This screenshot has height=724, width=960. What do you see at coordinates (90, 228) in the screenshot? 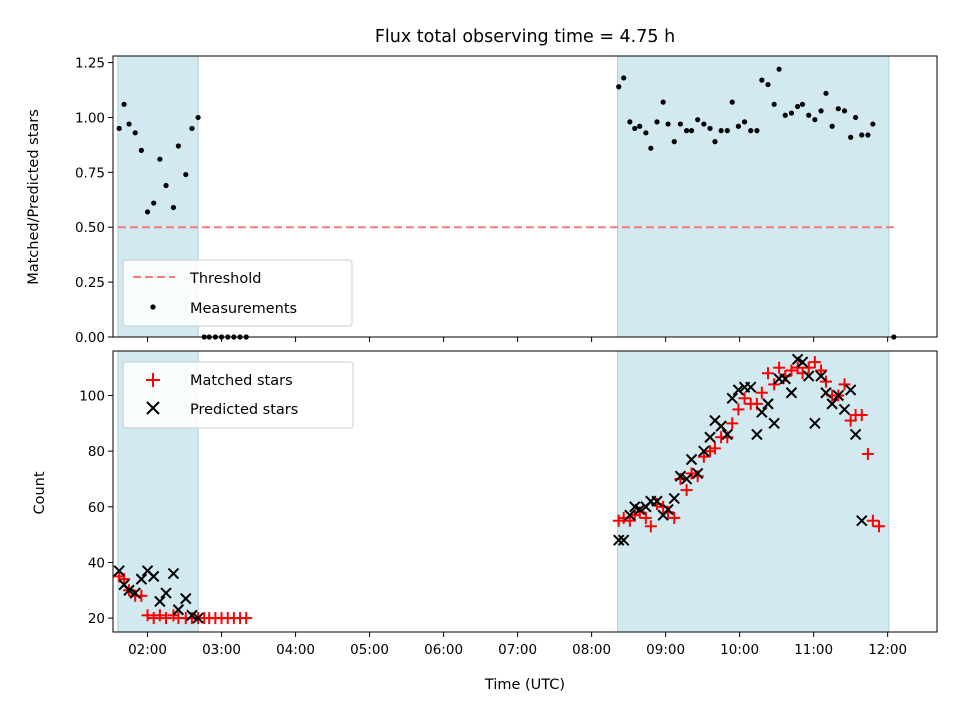
I see `top-ytick-label: 0.50` at bounding box center [90, 228].